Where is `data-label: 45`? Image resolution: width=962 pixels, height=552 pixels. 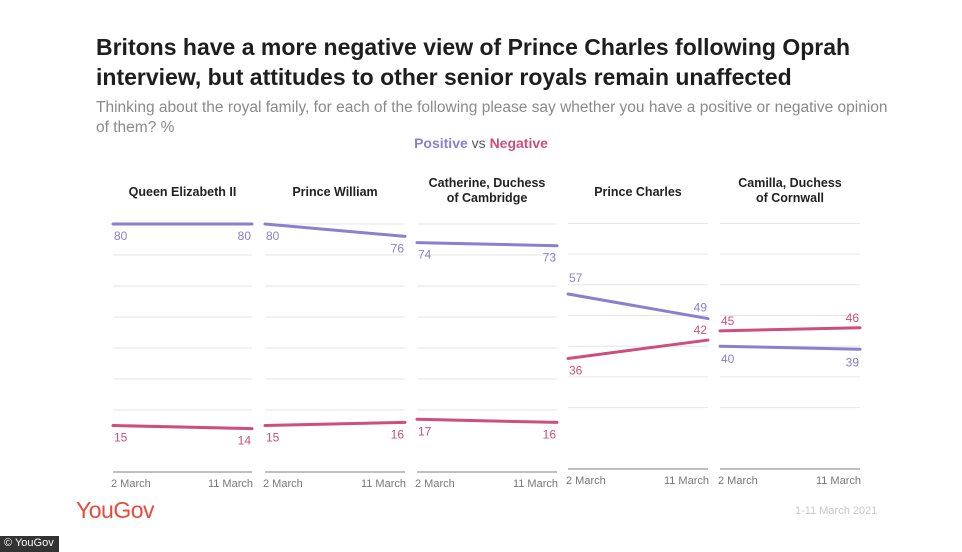
data-label: 45 is located at coordinates (728, 321).